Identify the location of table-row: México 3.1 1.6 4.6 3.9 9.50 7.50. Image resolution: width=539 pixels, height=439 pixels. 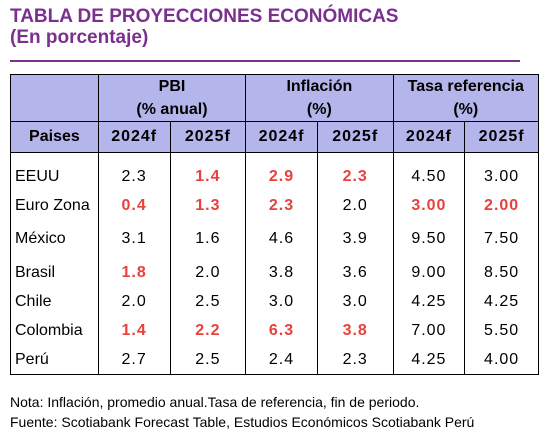
(274, 239).